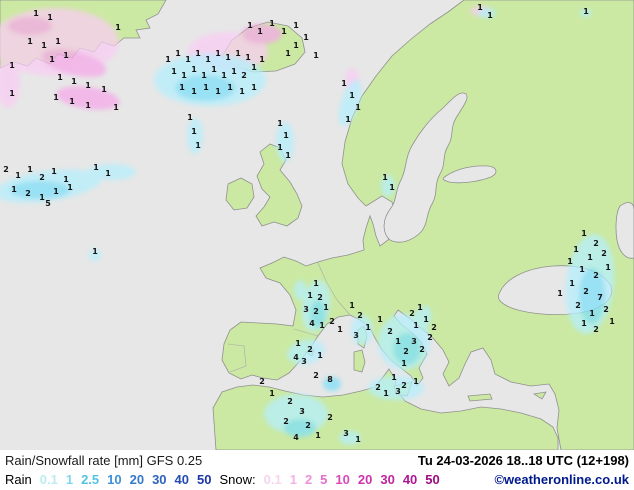 The width and height of the screenshot is (634, 490). I want to click on legend-step-20: 20, so click(137, 479).